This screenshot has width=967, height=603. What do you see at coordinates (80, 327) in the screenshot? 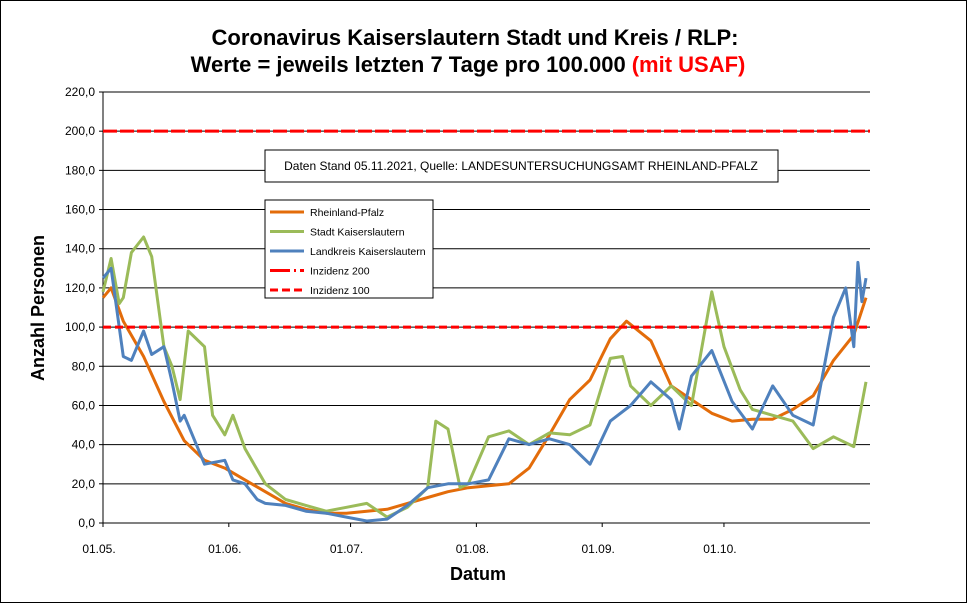
I see `y-tick-label: 100,0` at bounding box center [80, 327].